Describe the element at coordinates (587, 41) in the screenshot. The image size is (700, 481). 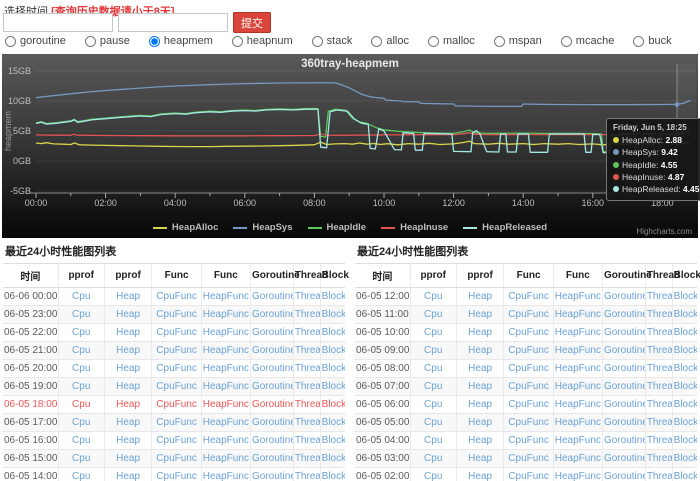
I see `radio-mcache: mcache` at that location.